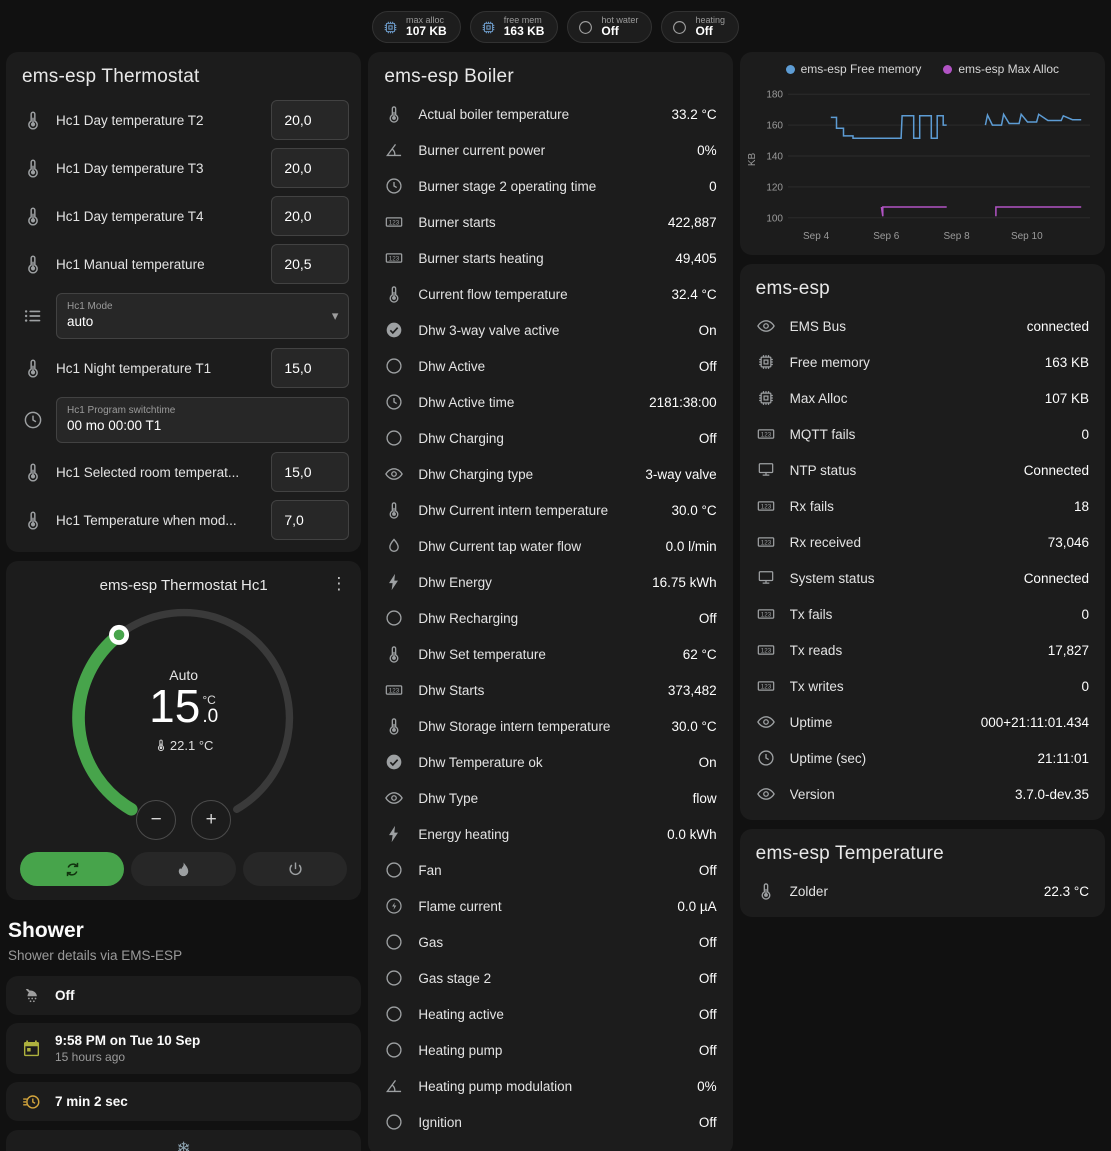  I want to click on entity-row: Current flow temperature 32.4 °C, so click(550, 294).